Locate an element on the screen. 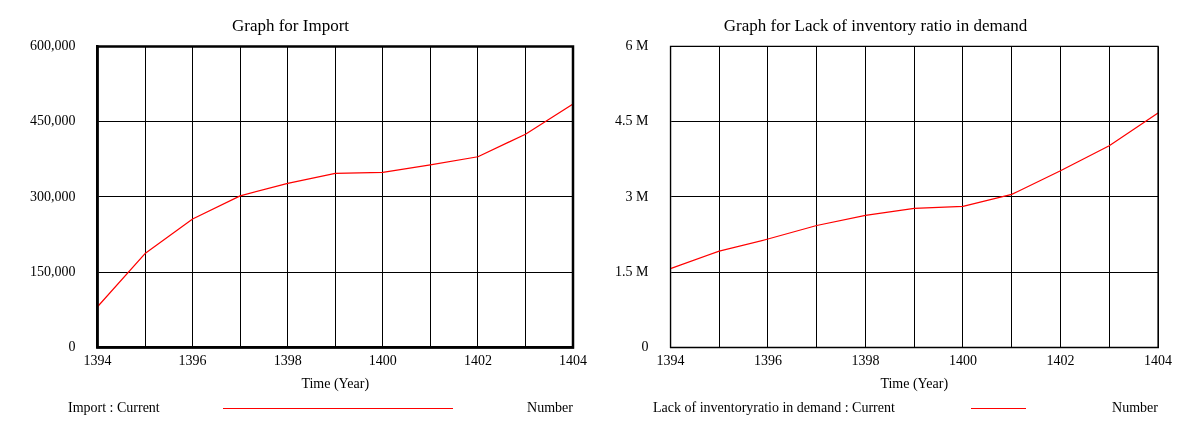 The width and height of the screenshot is (1178, 427). y-tick-label: 1.5 M is located at coordinates (632, 271).